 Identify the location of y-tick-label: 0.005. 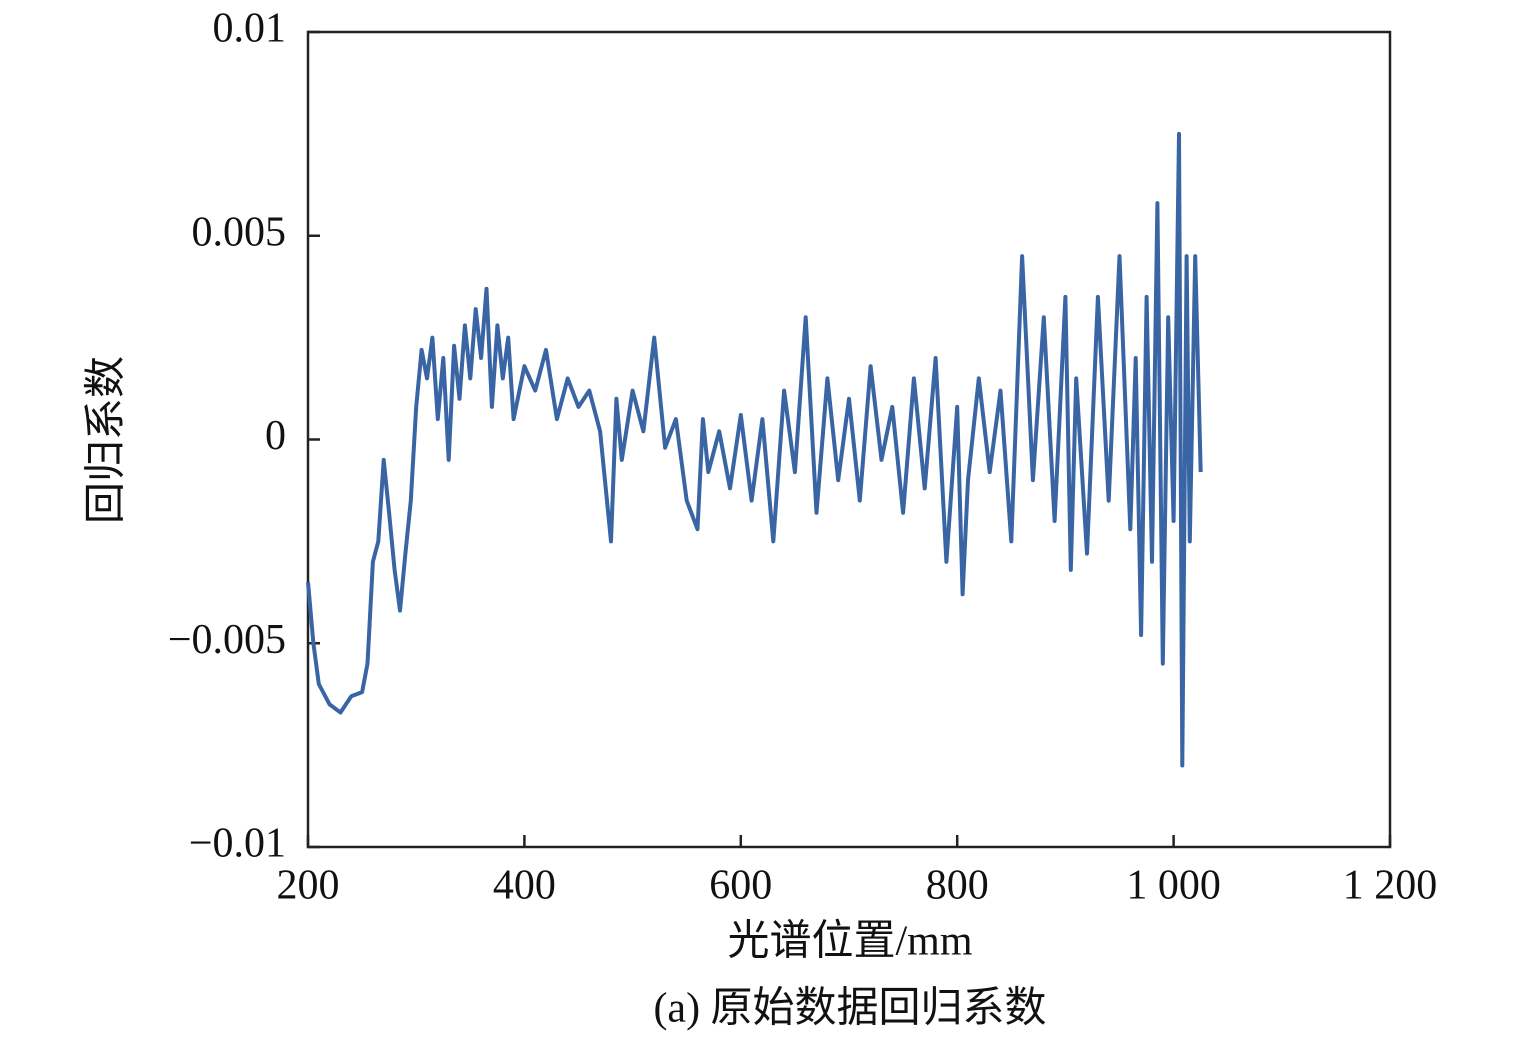
(239, 232).